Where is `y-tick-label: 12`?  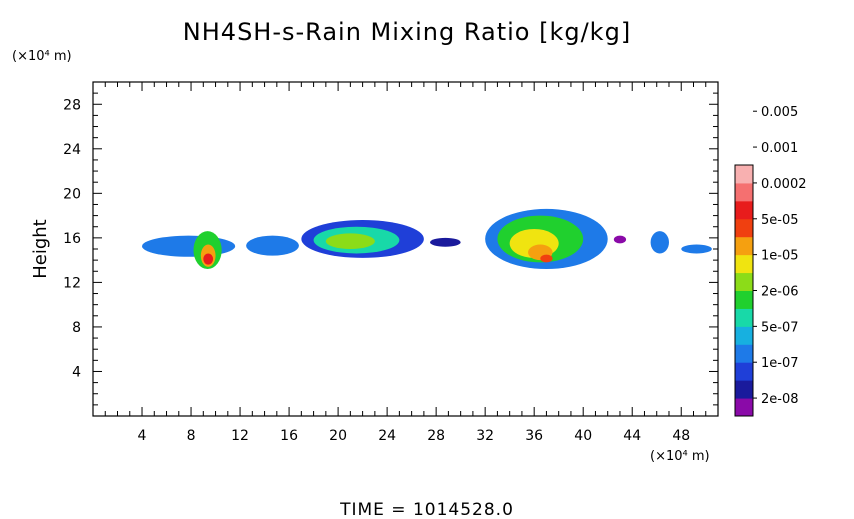 y-tick-label: 12 is located at coordinates (72, 283).